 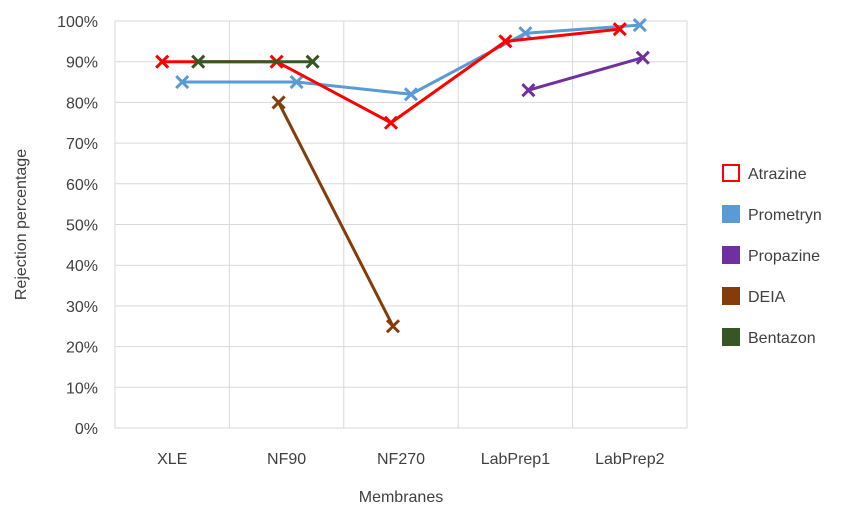 I want to click on series-atrazine, so click(x=391, y=76).